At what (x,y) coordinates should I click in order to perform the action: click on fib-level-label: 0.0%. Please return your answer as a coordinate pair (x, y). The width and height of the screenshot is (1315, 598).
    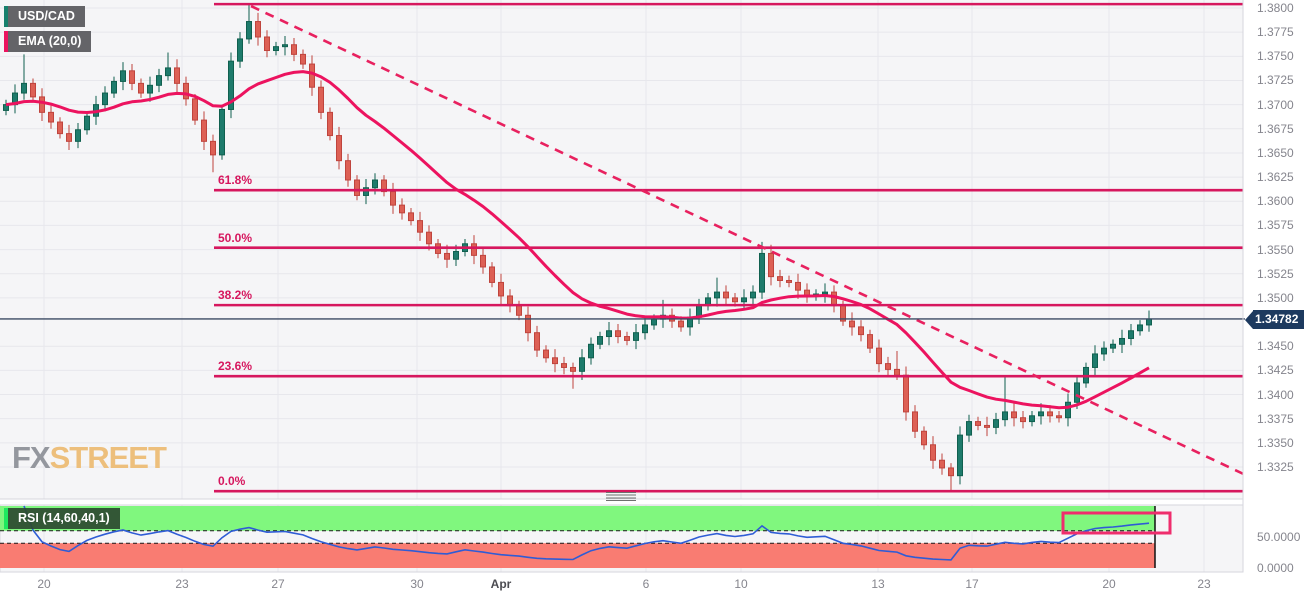
    Looking at the image, I should click on (232, 481).